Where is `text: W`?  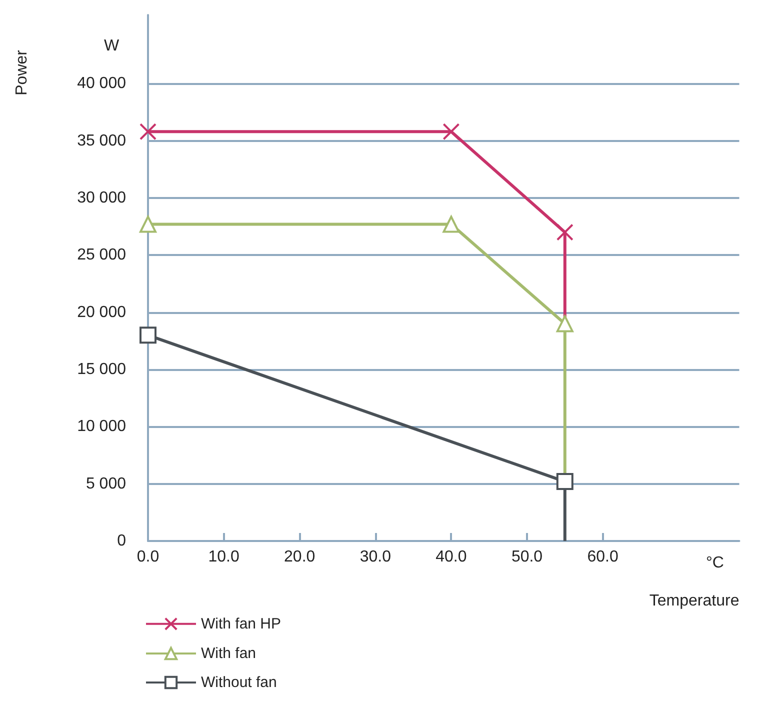 text: W is located at coordinates (112, 46).